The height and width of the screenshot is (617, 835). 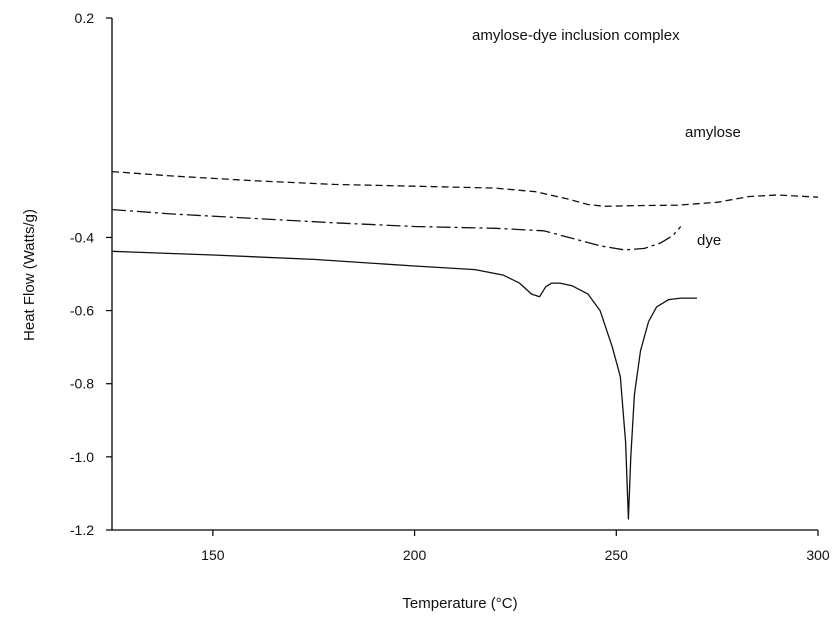 What do you see at coordinates (576, 35) in the screenshot?
I see `series-label-complex: amylose-dye inclusion complex` at bounding box center [576, 35].